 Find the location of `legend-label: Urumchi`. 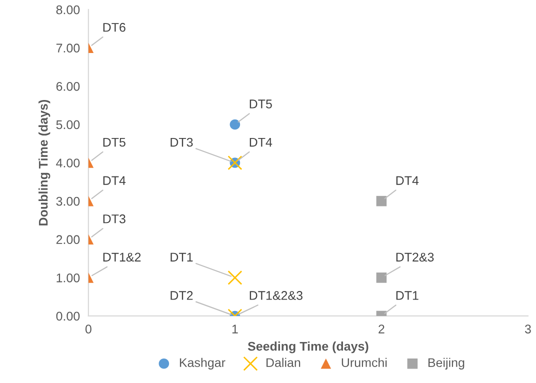

legend-label: Urumchi is located at coordinates (364, 363).